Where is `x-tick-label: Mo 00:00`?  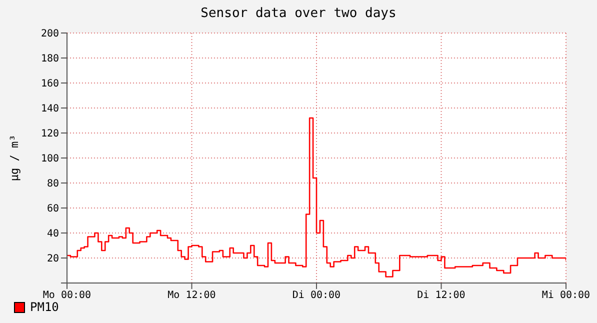 x-tick-label: Mo 00:00 is located at coordinates (67, 296).